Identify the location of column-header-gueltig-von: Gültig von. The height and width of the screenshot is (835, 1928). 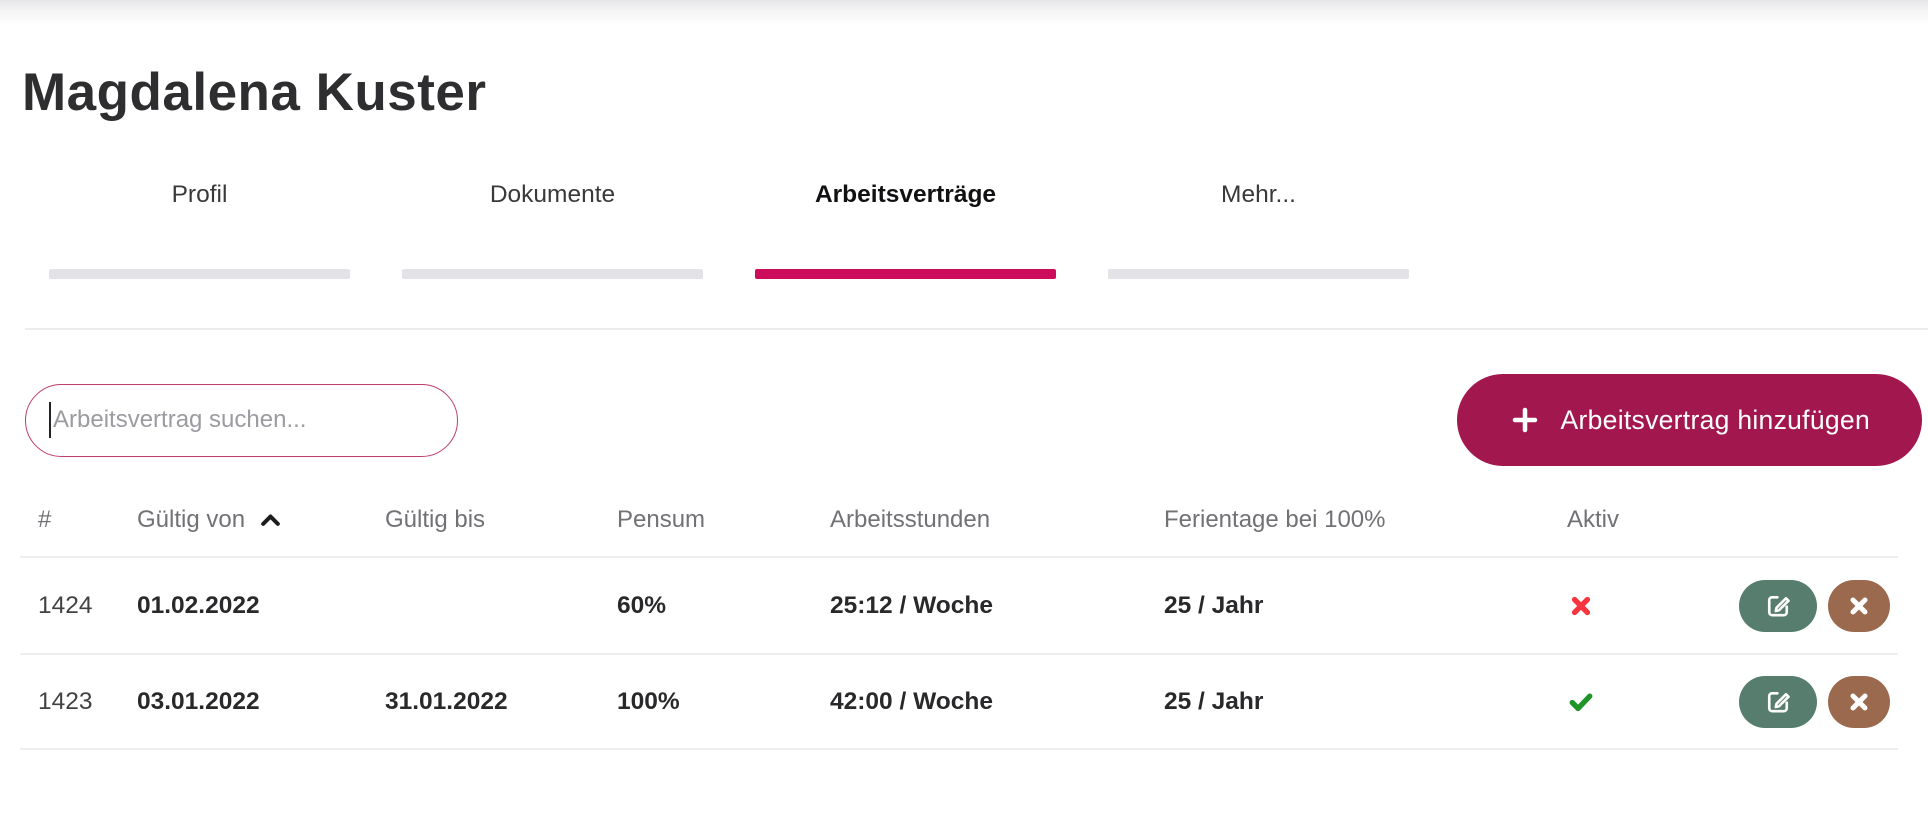
(261, 520).